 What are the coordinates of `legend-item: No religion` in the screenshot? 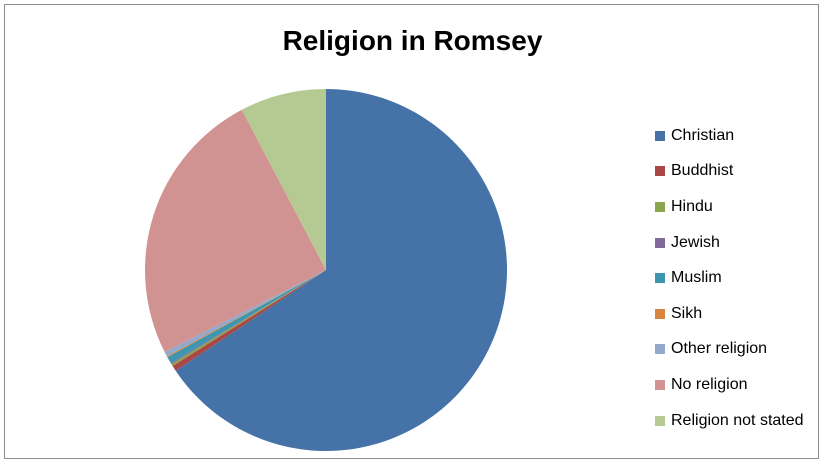 It's located at (729, 385).